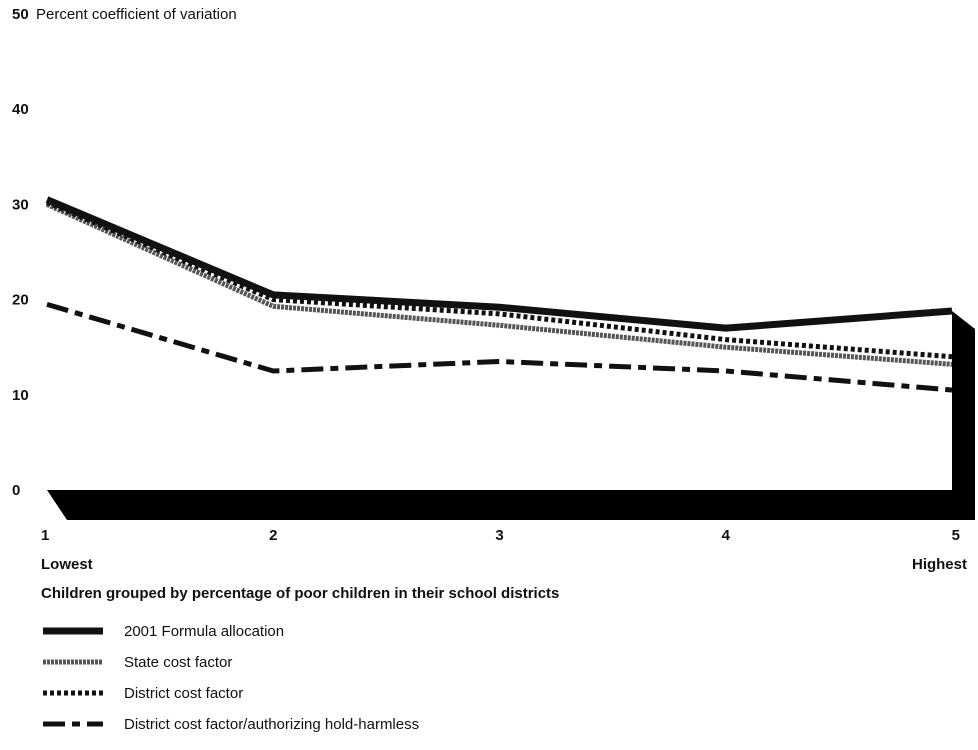 The width and height of the screenshot is (978, 750). Describe the element at coordinates (67, 564) in the screenshot. I see `x-axis-low-label: Lowest` at that location.